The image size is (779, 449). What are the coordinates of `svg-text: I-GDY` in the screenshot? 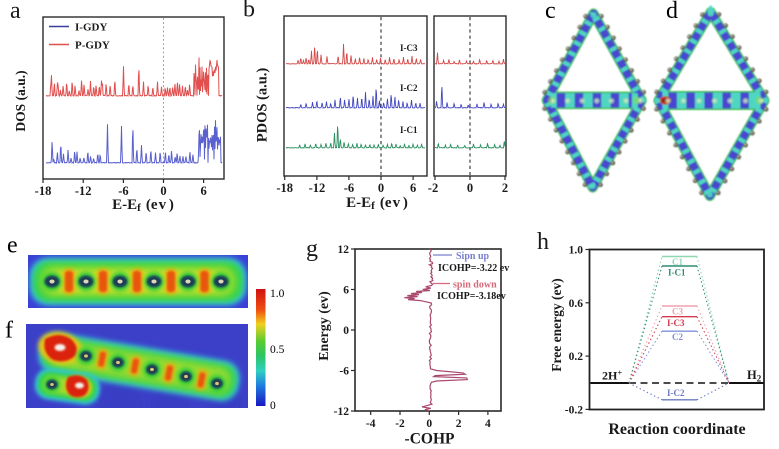 It's located at (91, 28).